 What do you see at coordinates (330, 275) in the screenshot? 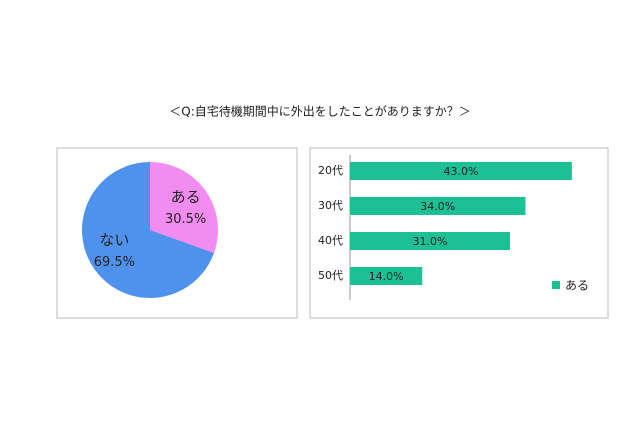
I see `y-tick-label: 50代` at bounding box center [330, 275].